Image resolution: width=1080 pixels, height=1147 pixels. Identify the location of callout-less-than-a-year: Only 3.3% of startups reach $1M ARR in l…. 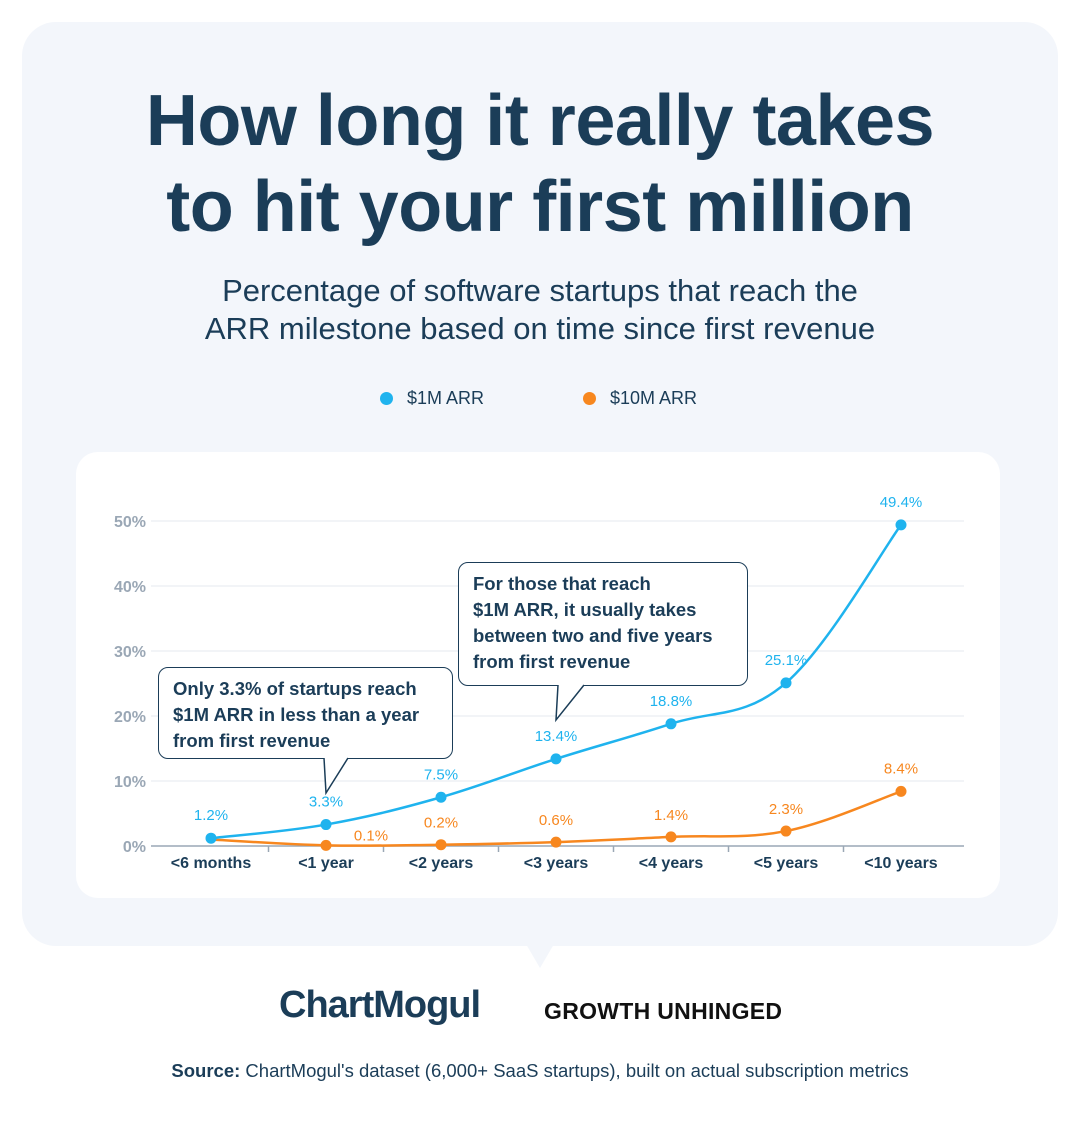
(305, 713).